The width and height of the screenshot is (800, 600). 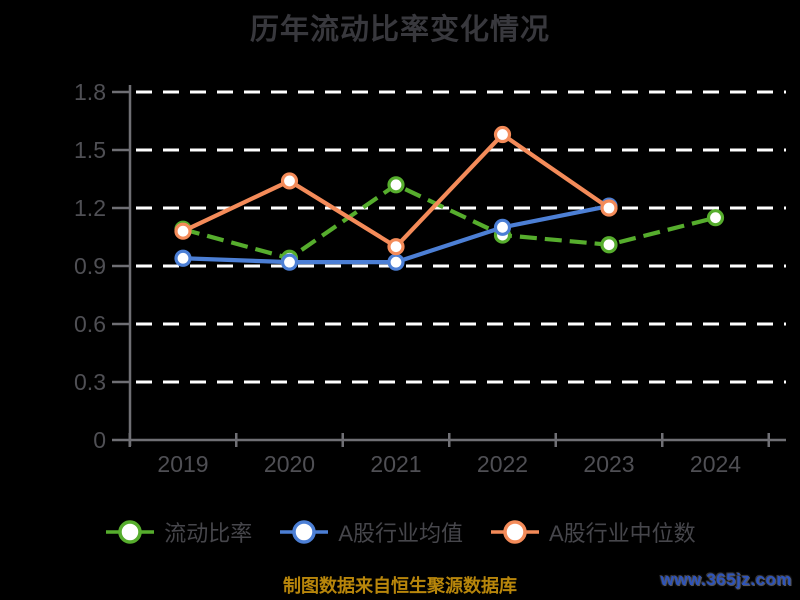 What do you see at coordinates (622, 533) in the screenshot?
I see `legend-label: A股行业中位数` at bounding box center [622, 533].